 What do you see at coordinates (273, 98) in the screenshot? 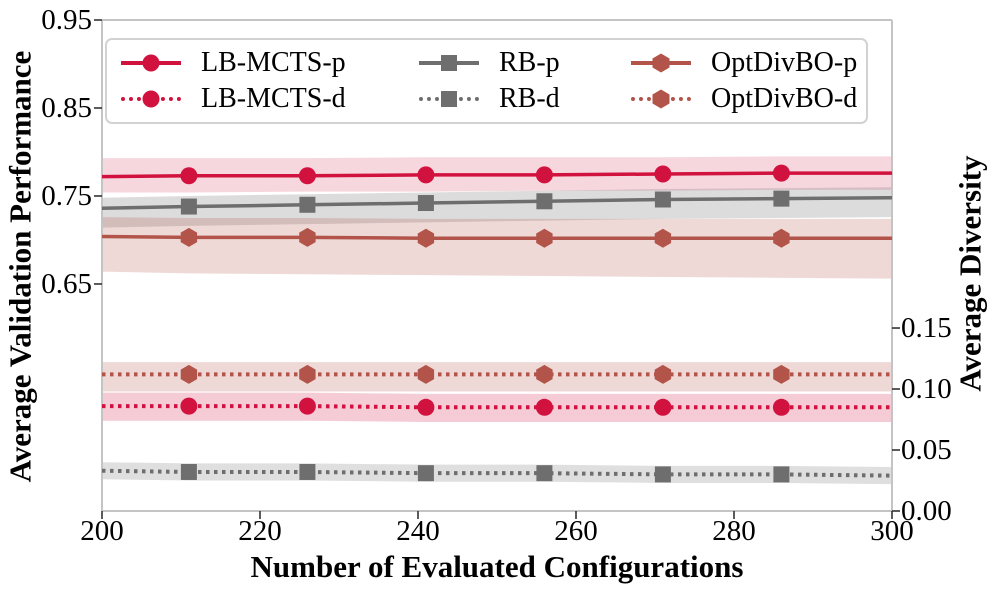
I see `legend-item-label: LB-MCTS-d` at bounding box center [273, 98].